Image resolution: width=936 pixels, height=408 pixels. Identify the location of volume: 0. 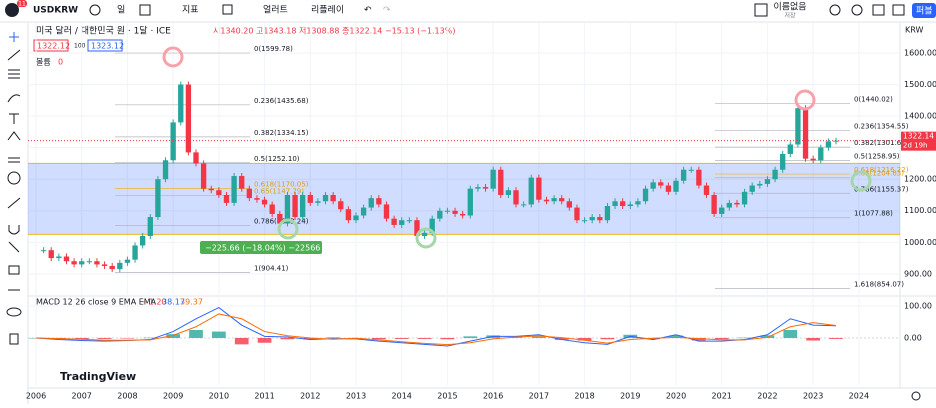
(60, 62).